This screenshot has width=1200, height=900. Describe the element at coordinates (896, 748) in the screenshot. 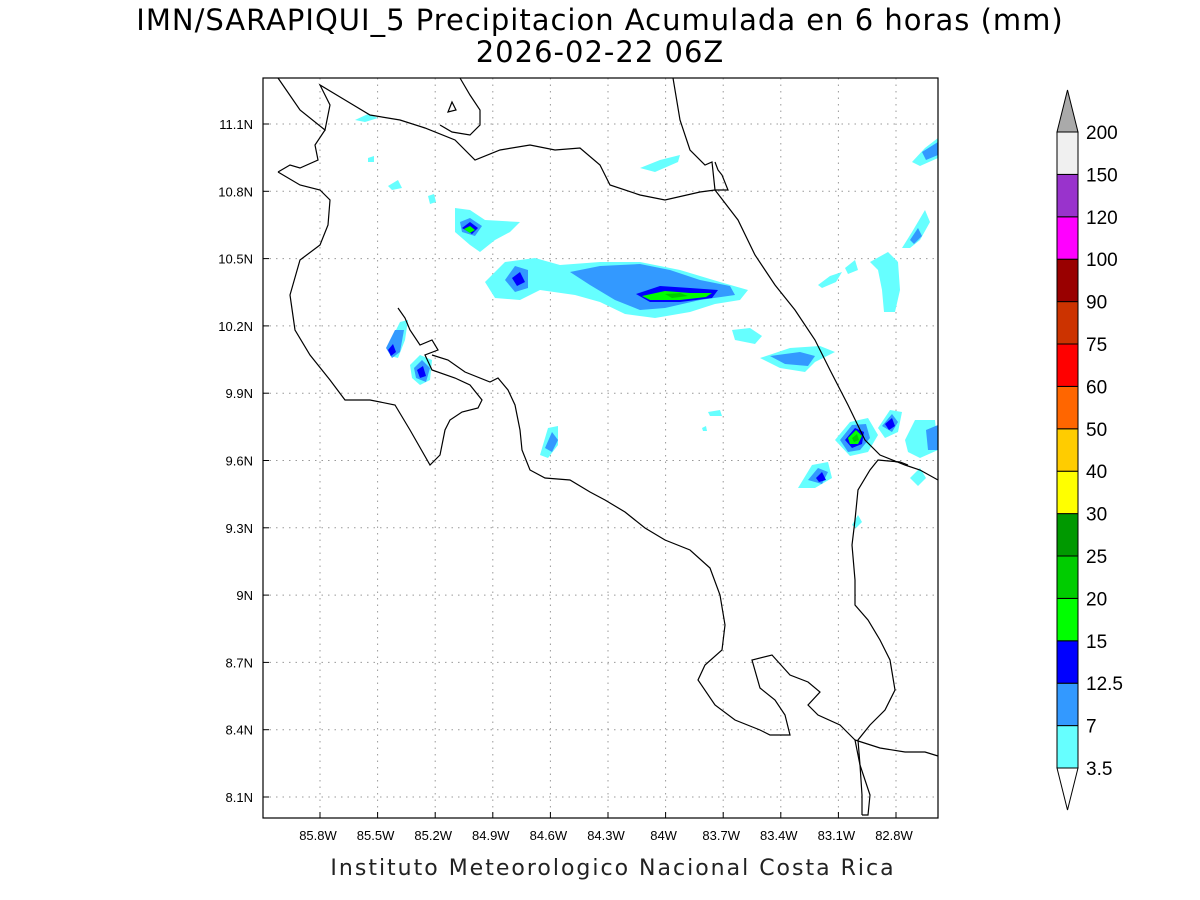

I see `panama-coast` at that location.